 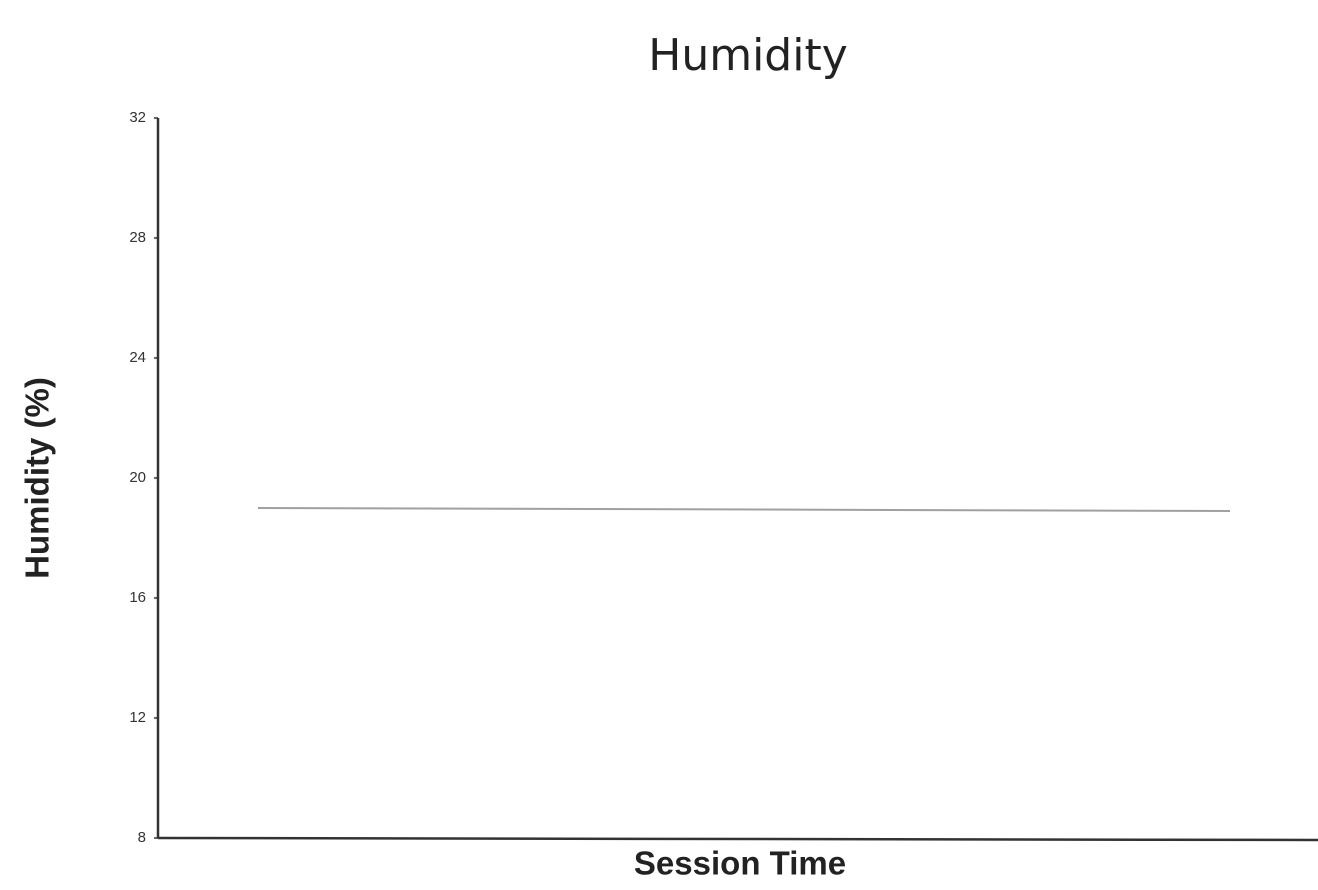 What do you see at coordinates (37, 478) in the screenshot?
I see `y-axis-label: Humidity (%)` at bounding box center [37, 478].